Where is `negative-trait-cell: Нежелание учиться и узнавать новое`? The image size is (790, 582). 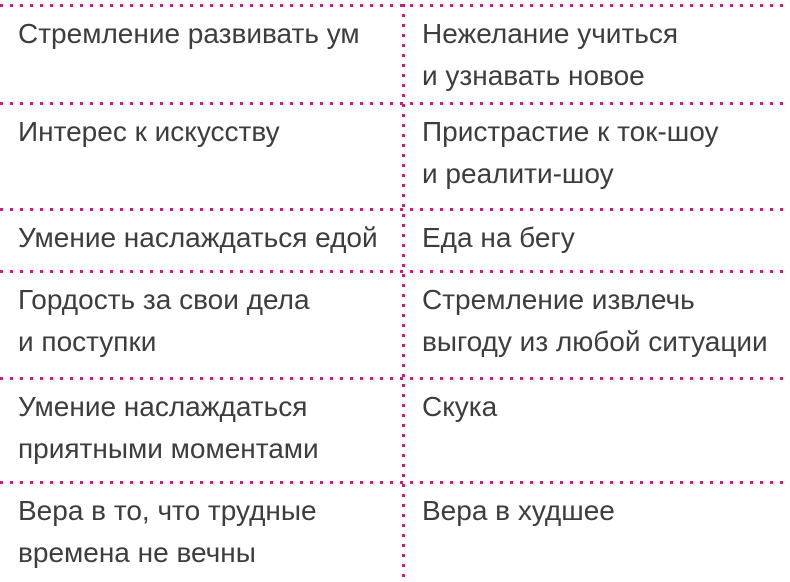
negative-trait-cell: Нежелание учиться и узнавать новое is located at coordinates (550, 54).